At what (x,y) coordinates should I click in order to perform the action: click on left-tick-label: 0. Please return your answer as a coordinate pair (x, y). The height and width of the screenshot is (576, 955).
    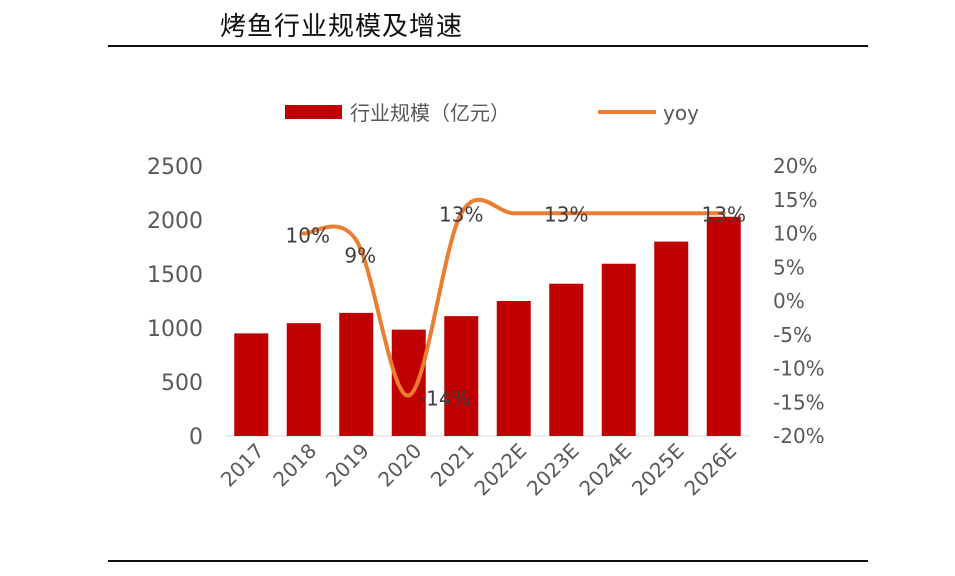
    Looking at the image, I should click on (196, 437).